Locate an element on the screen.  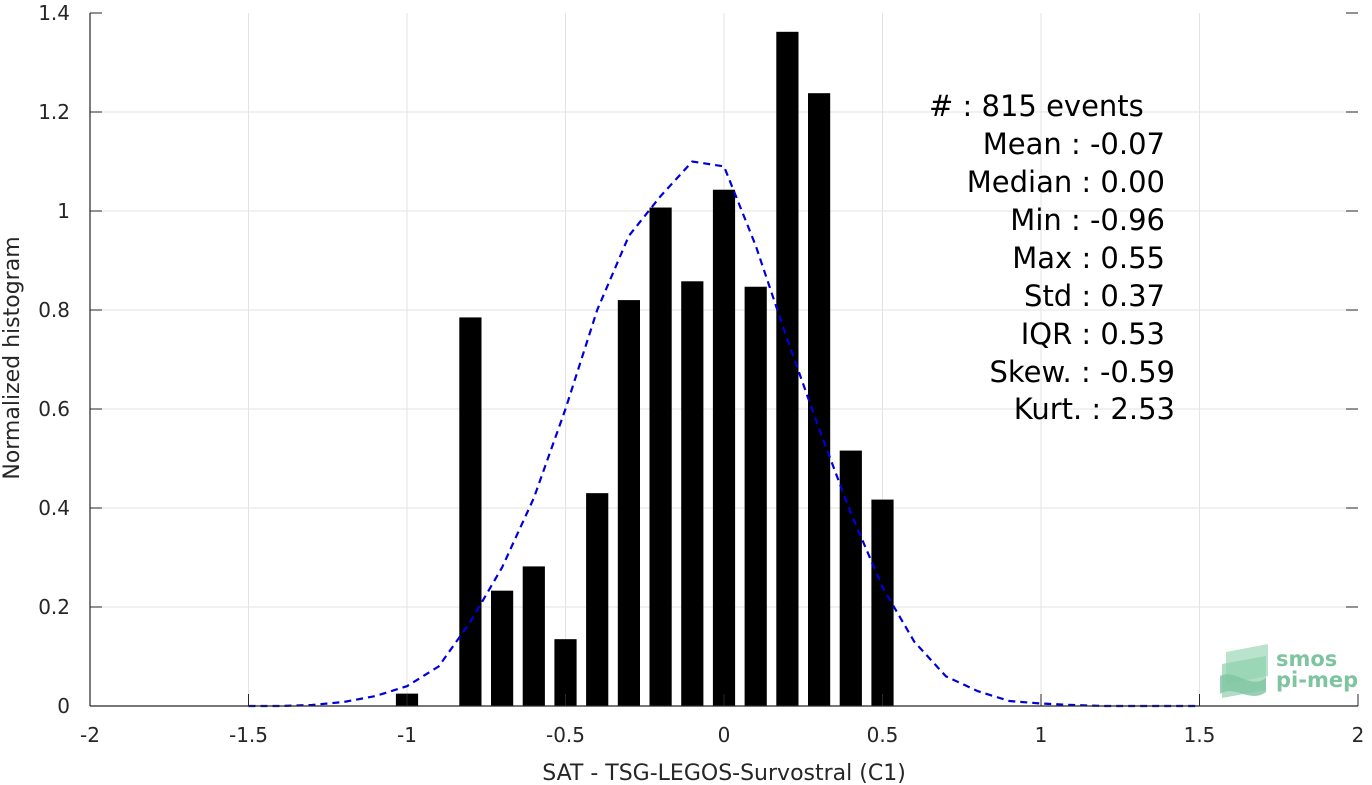
y-tick-label: 1.4 is located at coordinates (54, 13).